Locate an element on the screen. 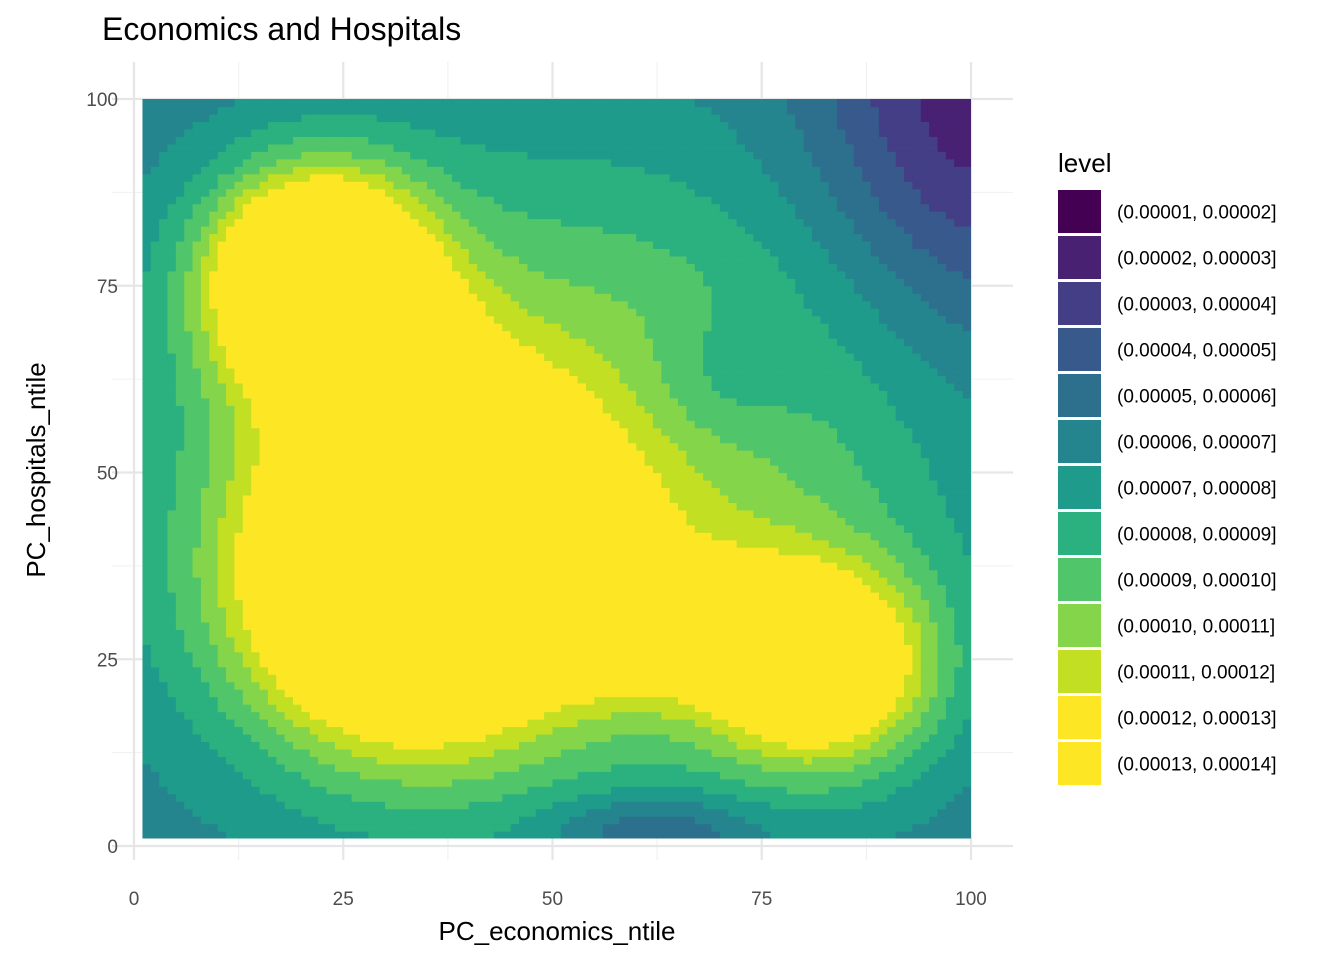  legend-label: (0.00013, 0.00014] is located at coordinates (1197, 765).